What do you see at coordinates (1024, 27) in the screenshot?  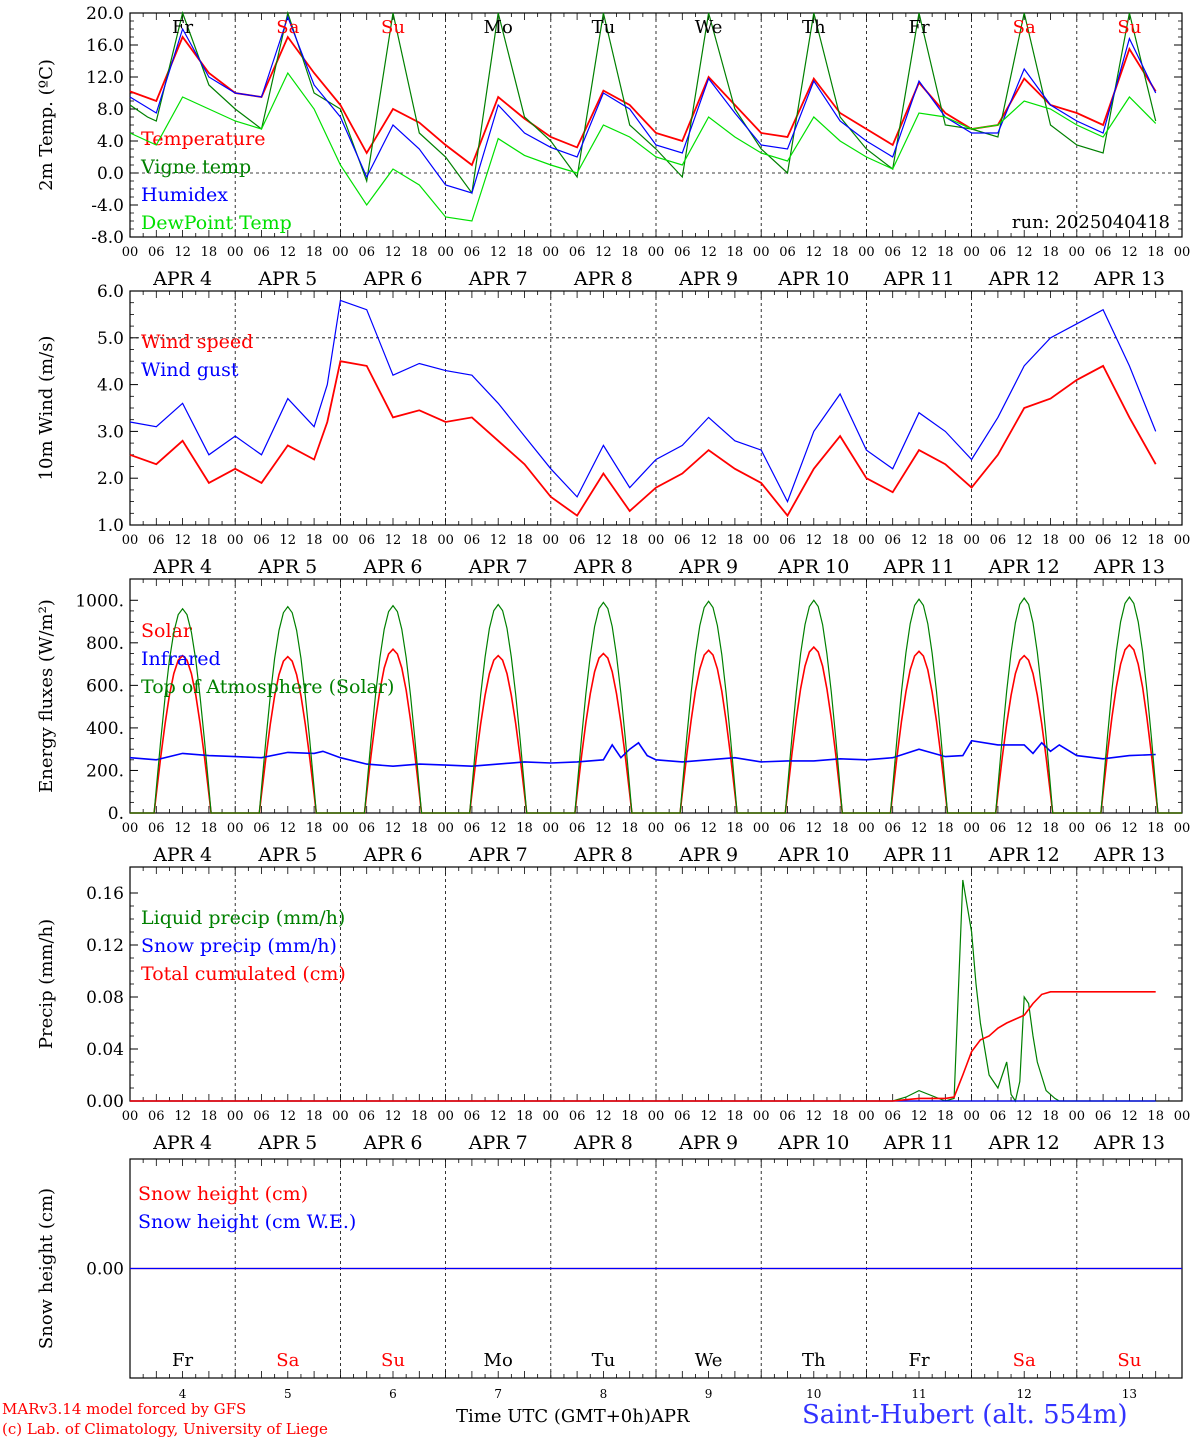 I see `weekday-label-top: Sa` at bounding box center [1024, 27].